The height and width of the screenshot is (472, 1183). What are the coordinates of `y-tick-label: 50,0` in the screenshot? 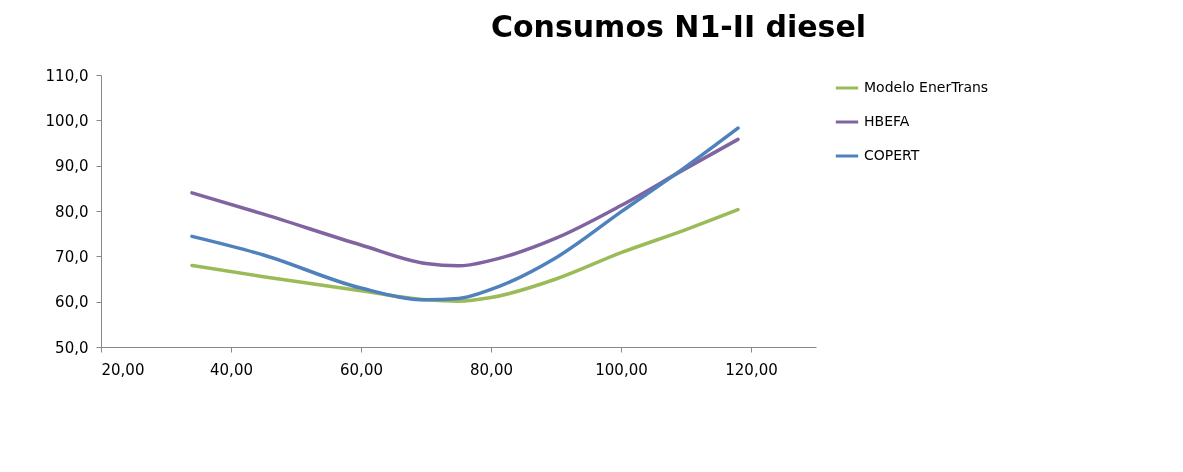 It's located at (72, 347).